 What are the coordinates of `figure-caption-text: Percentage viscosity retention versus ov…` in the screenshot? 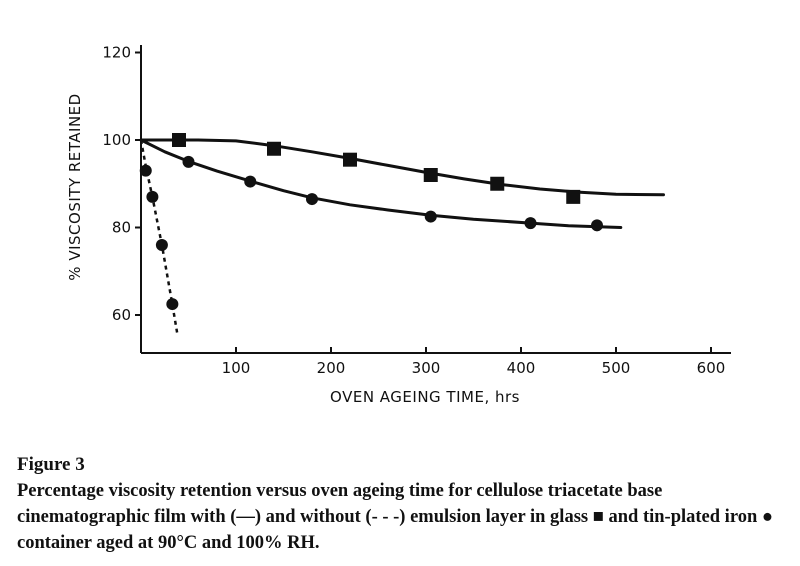 It's located at (395, 517).